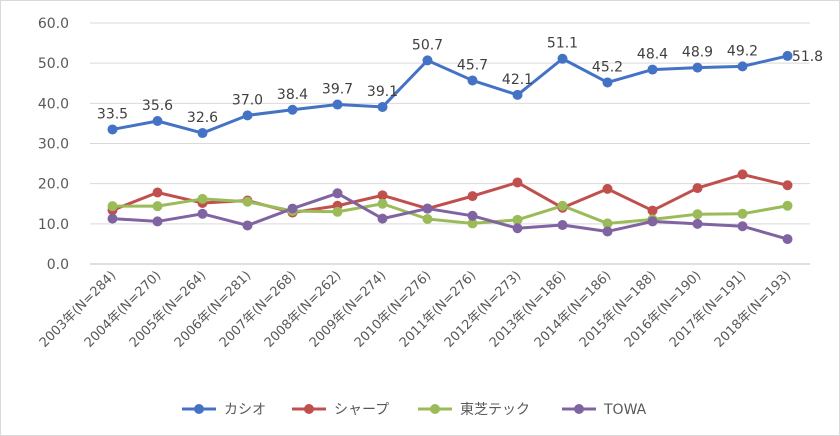 The image size is (840, 436). Describe the element at coordinates (258, 309) in the screenshot. I see `x-tick-label: 2007年(N=268)` at that location.